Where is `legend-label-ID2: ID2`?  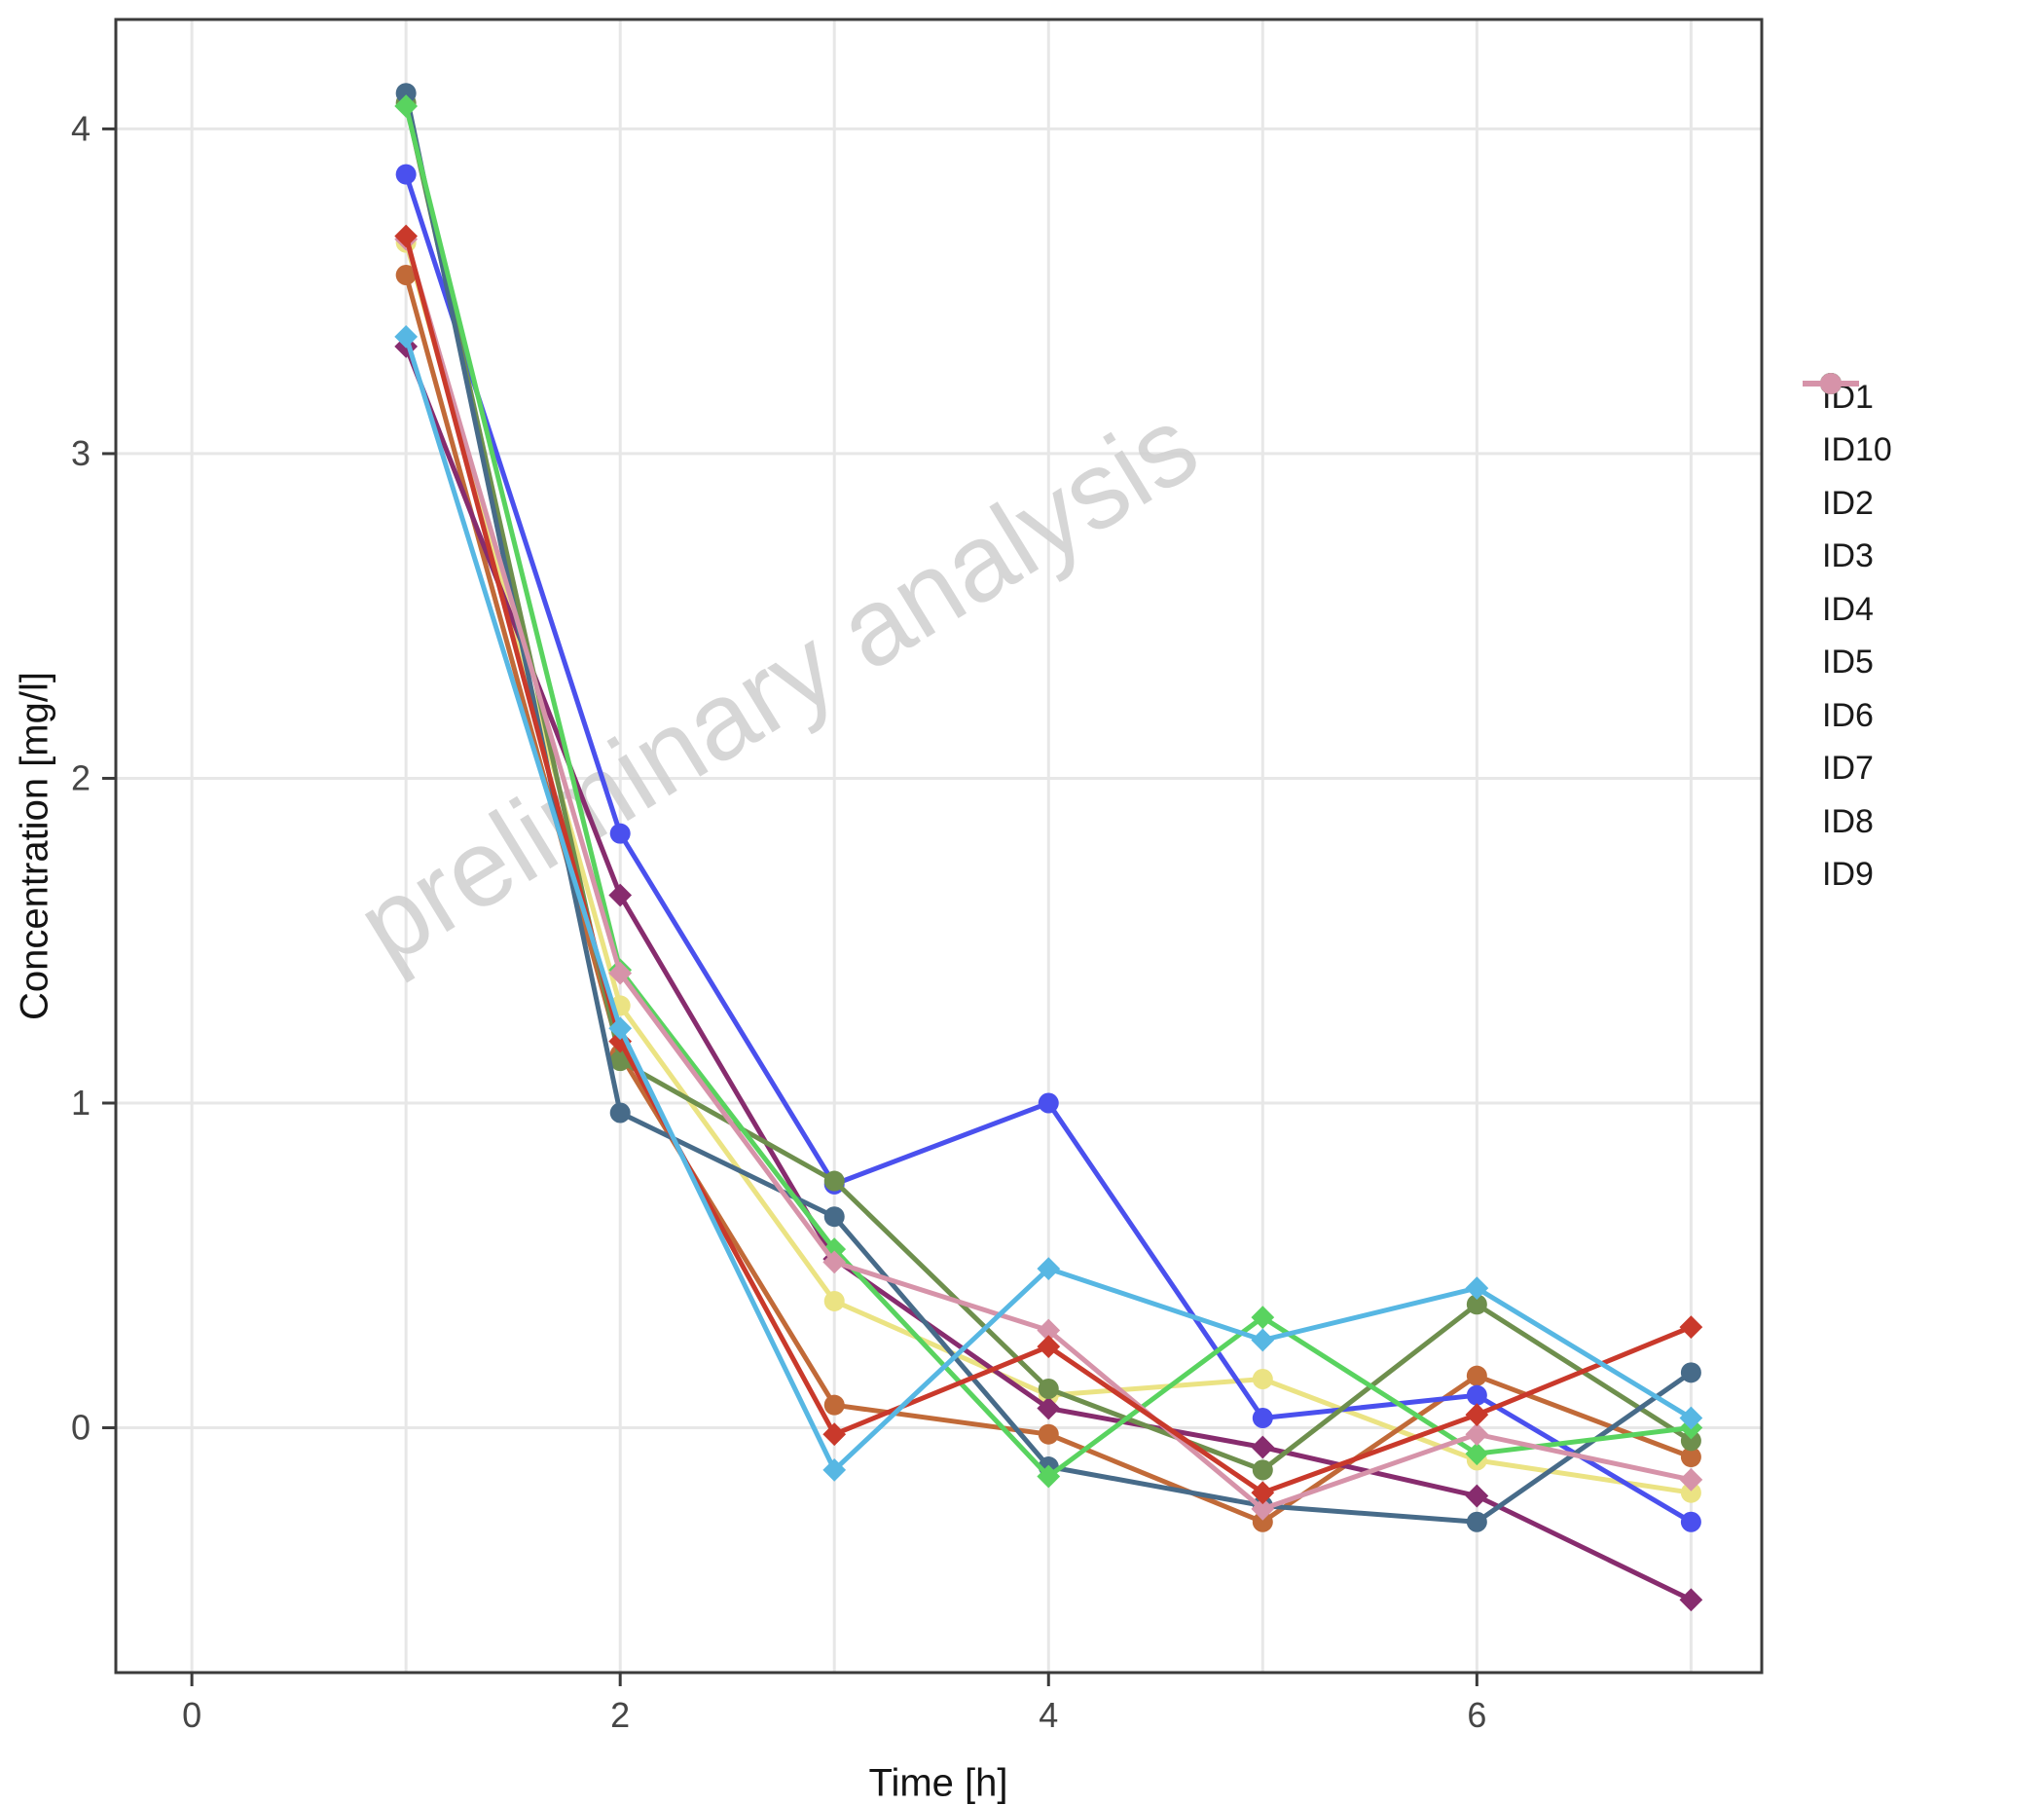
legend-label-ID2: ID2 is located at coordinates (1848, 503).